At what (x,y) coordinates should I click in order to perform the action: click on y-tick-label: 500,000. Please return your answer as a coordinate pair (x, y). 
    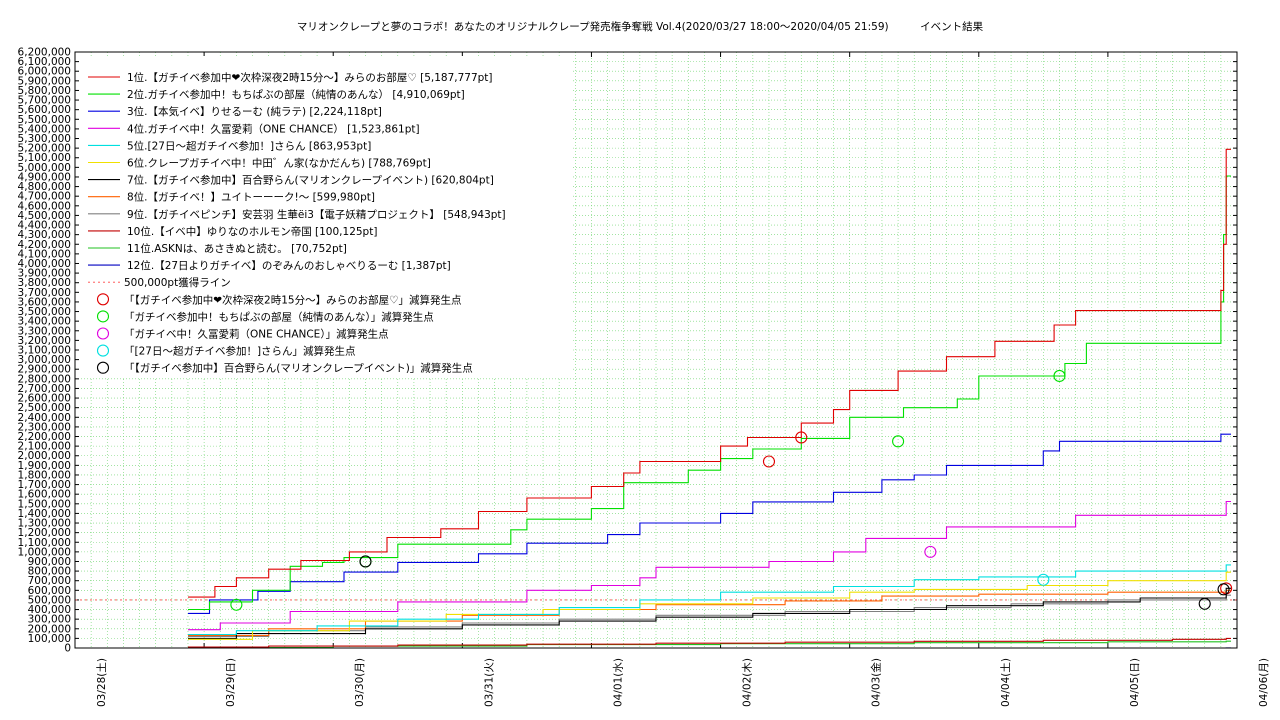
    Looking at the image, I should click on (49, 600).